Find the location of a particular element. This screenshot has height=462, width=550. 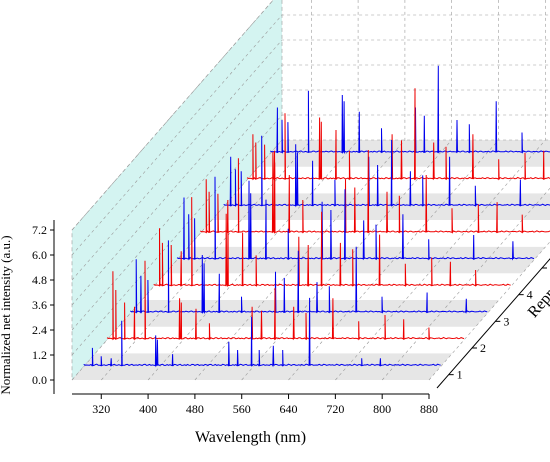

x-tick-label: 800 is located at coordinates (382, 409).